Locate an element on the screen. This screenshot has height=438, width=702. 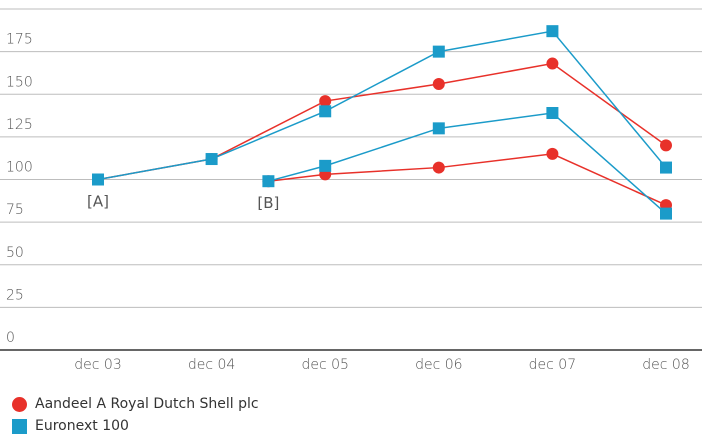
circle-marker-icon is located at coordinates (19, 404).